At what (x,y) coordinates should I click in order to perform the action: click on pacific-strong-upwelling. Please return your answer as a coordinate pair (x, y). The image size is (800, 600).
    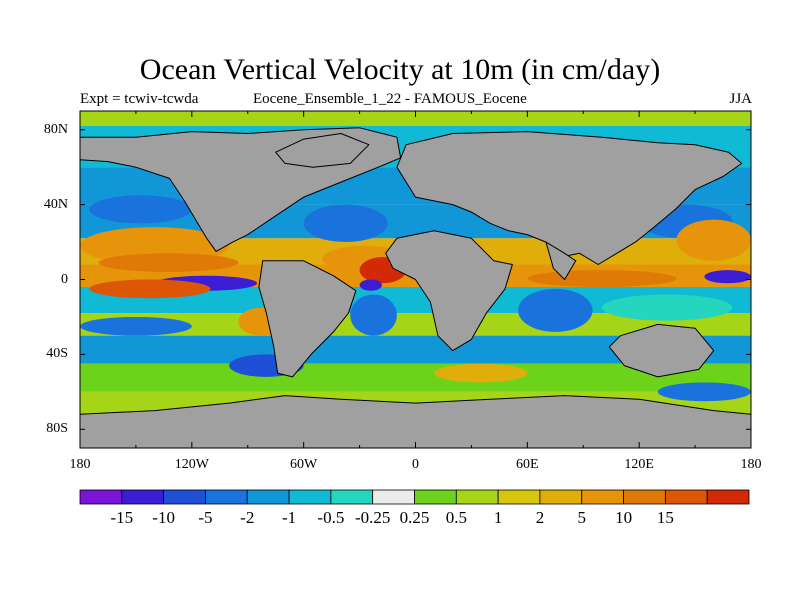
    Looking at the image, I should click on (168, 263).